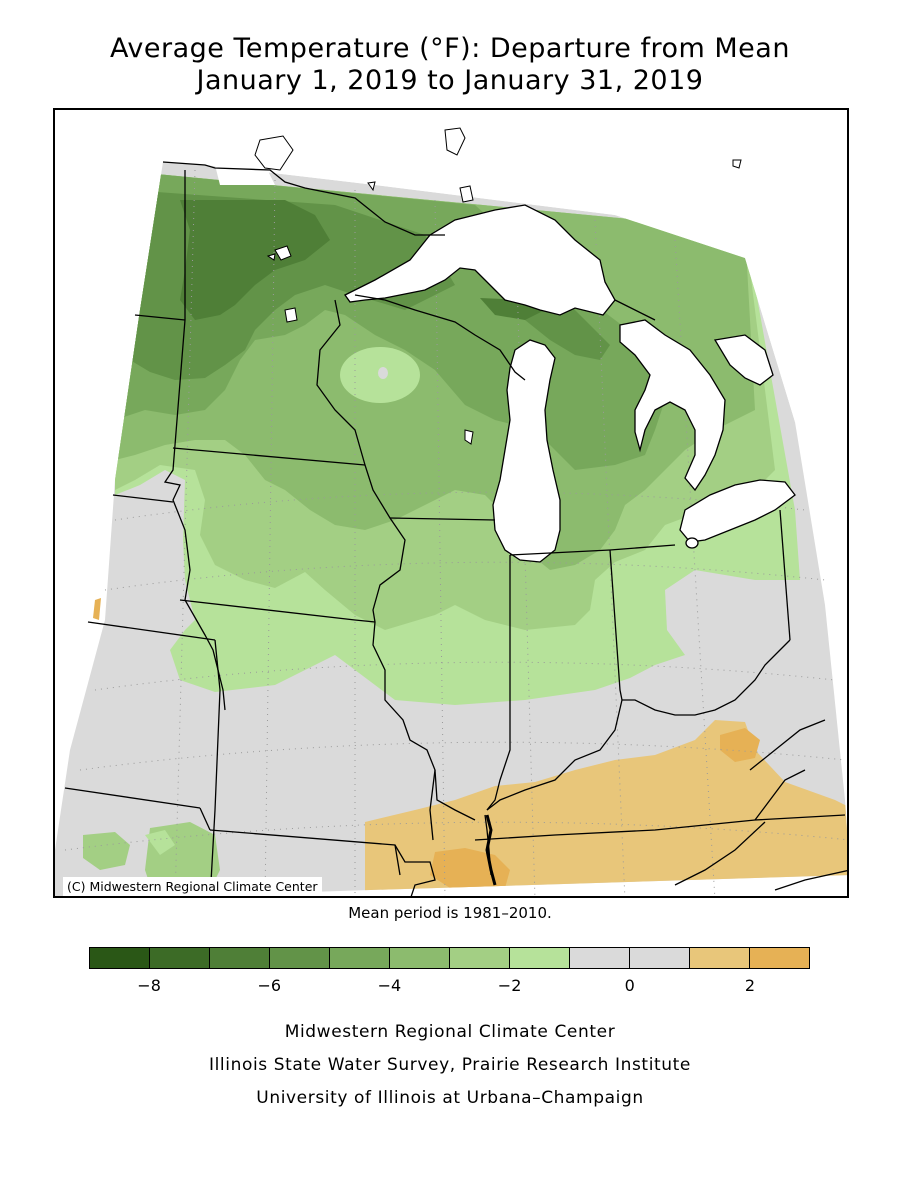  I want to click on islands, so click(498, 165).